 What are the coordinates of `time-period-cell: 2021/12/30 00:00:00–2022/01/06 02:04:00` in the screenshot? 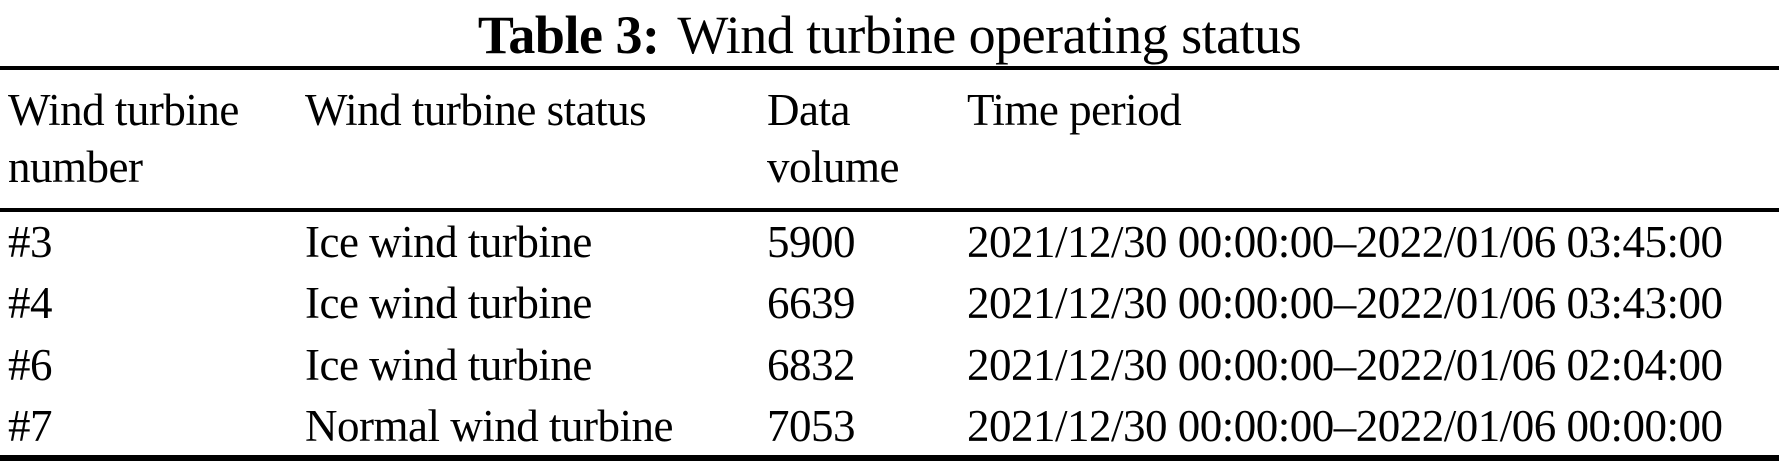 It's located at (1345, 365).